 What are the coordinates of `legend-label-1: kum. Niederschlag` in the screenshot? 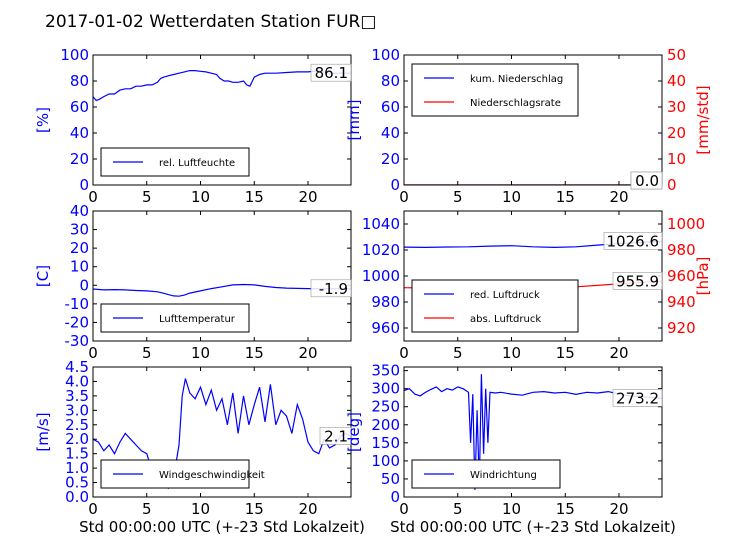 It's located at (516, 79).